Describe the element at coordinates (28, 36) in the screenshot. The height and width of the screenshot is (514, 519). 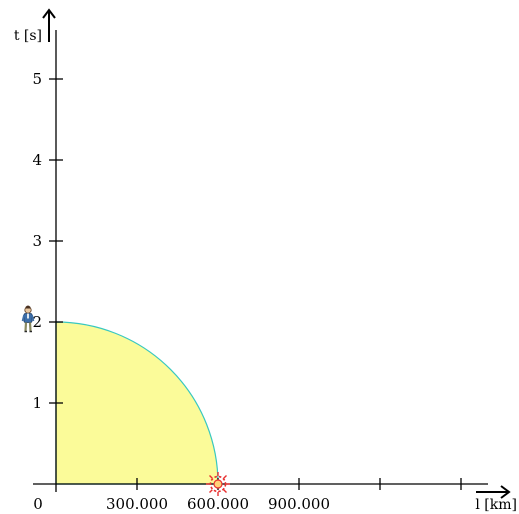
I see `y-axis-label: t [s]` at that location.